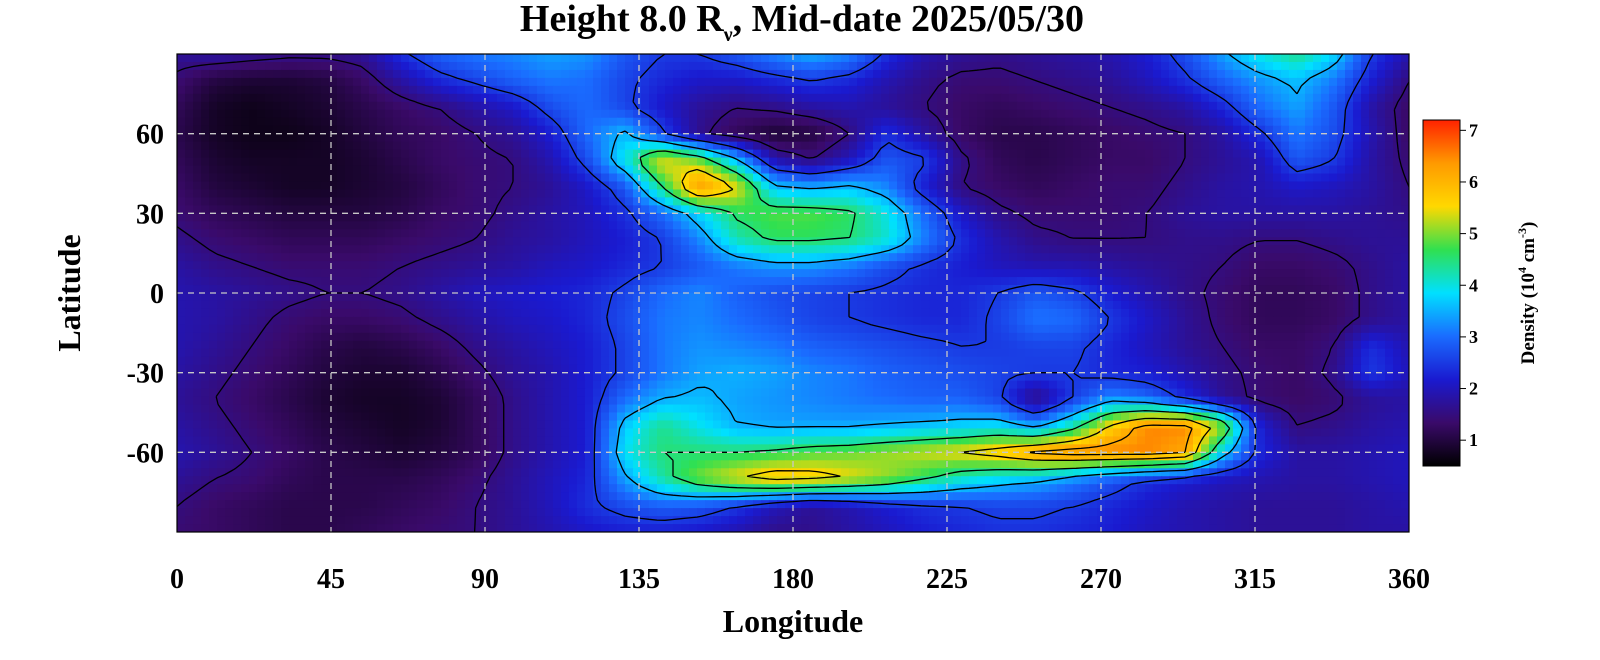 The image size is (1600, 660). What do you see at coordinates (622, 20) in the screenshot?
I see `title-prefix: Height 8.0 R` at bounding box center [622, 20].